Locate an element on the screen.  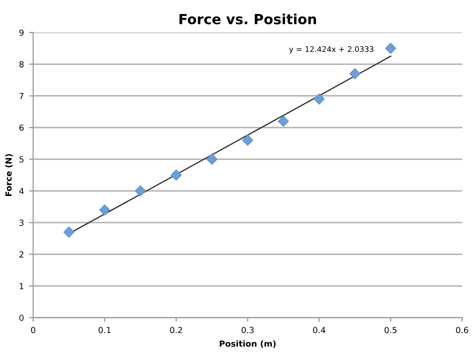
y-tick-label: 2 is located at coordinates (21, 254).